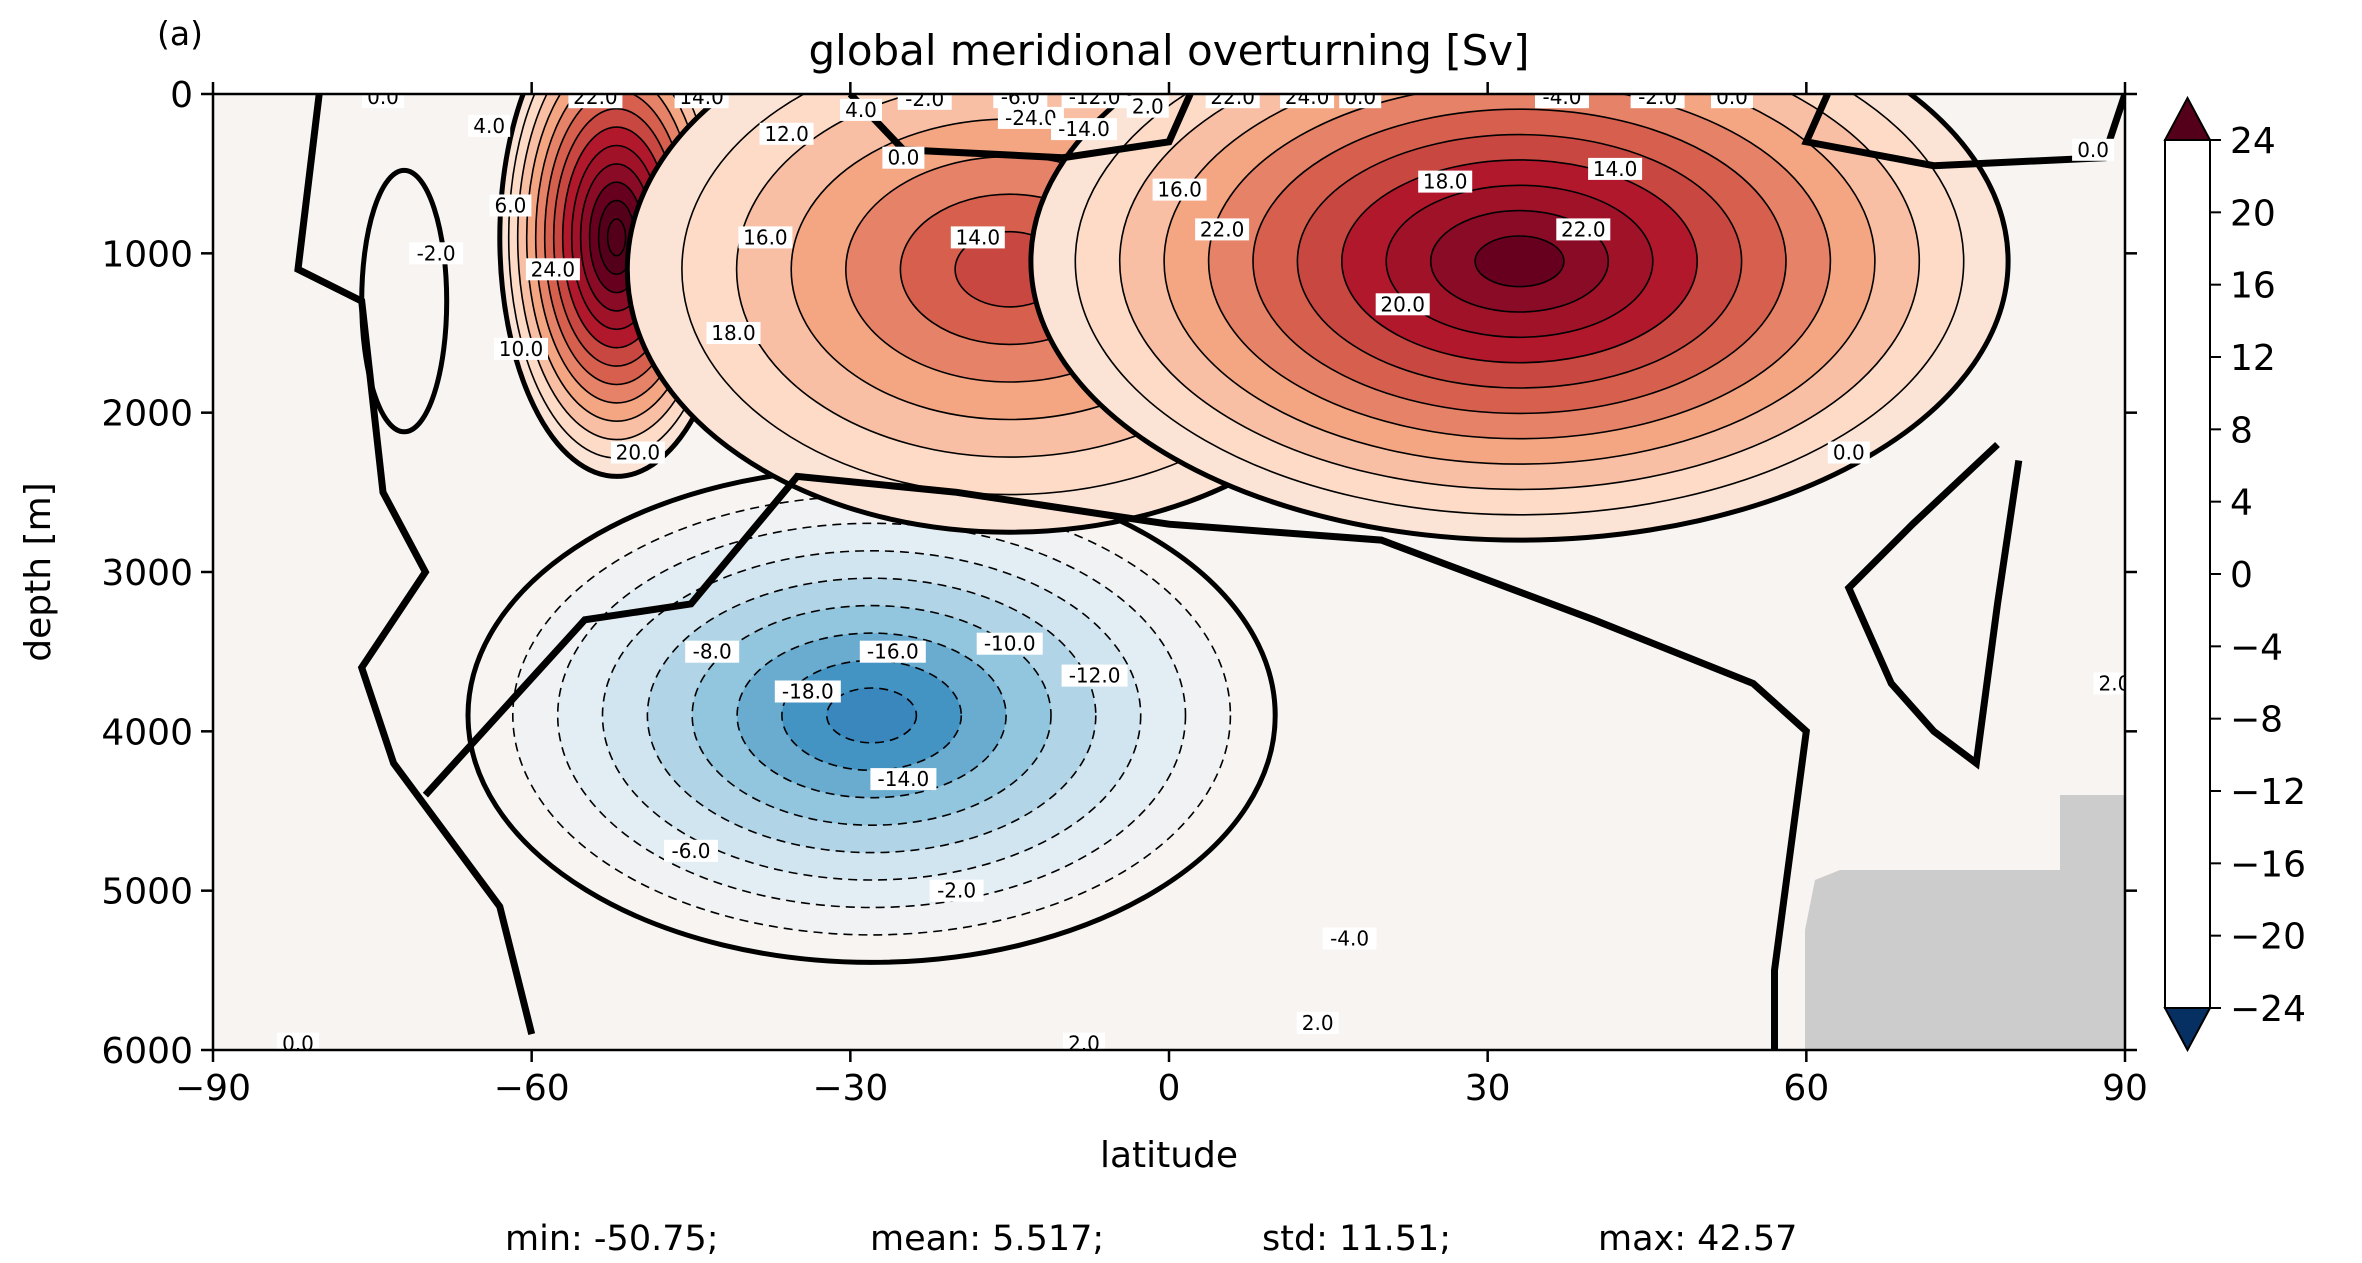 This screenshot has width=2362, height=1263. I want to click on panel-label: (a), so click(180, 33).